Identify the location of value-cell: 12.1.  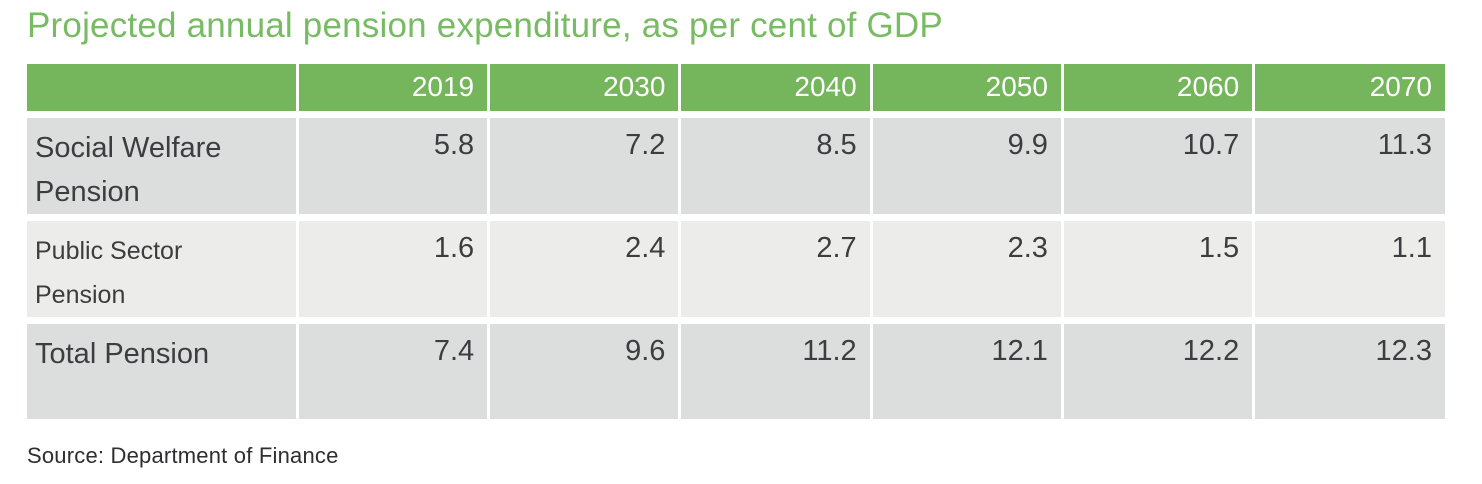
(966, 367).